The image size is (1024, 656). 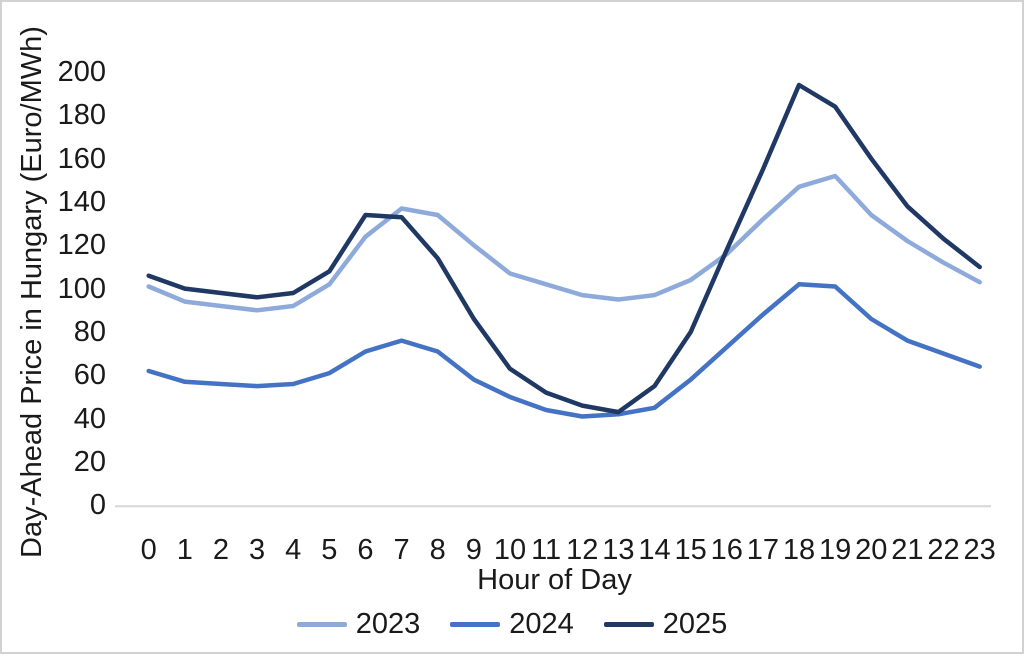 What do you see at coordinates (81, 201) in the screenshot?
I see `y-tick-label: 140` at bounding box center [81, 201].